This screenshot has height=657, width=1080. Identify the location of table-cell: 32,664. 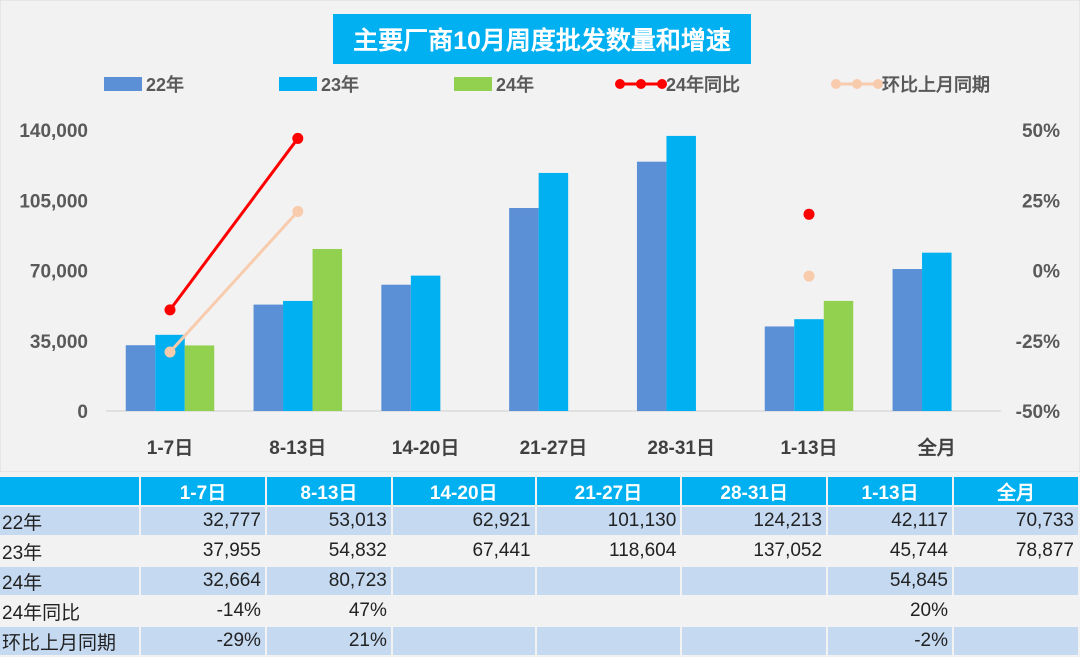
(203, 581).